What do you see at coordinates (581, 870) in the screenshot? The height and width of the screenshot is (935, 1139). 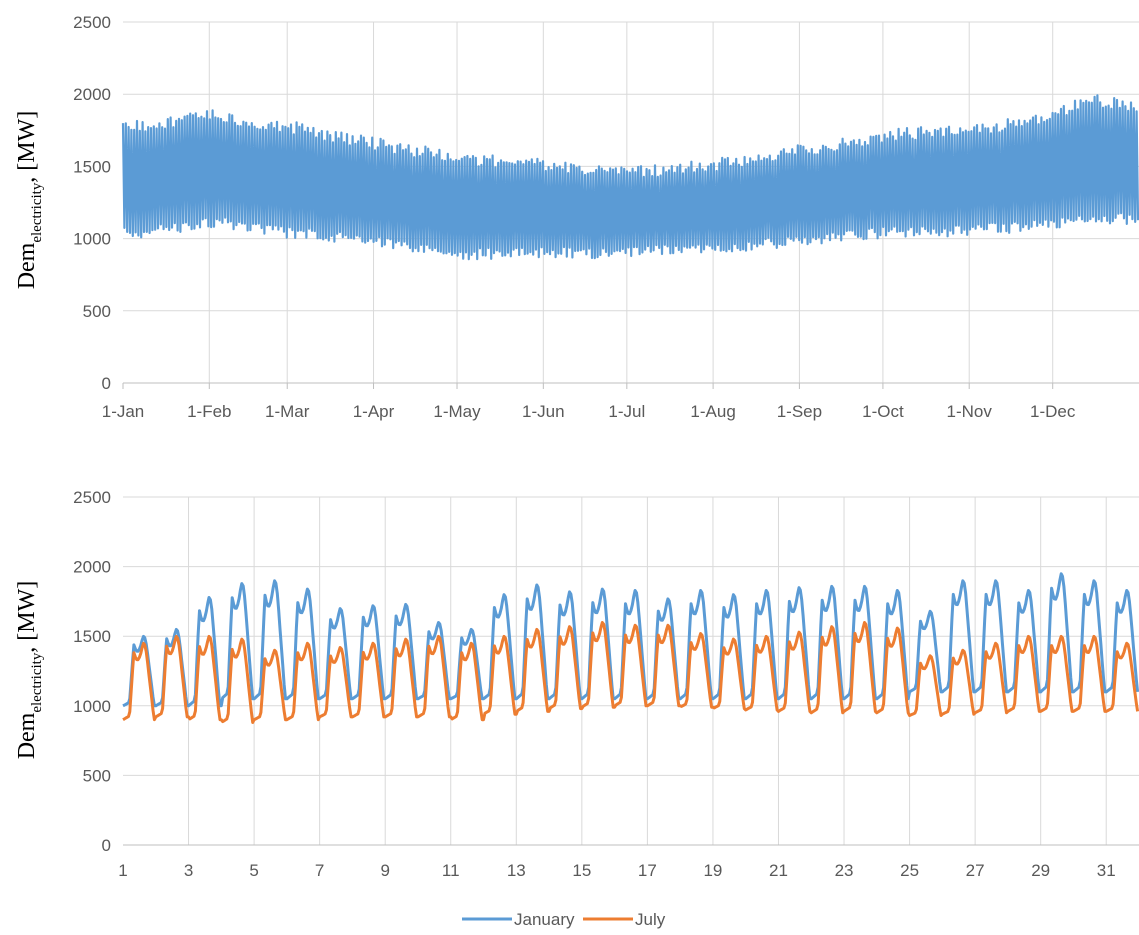 I see `x-tick-label: 15` at bounding box center [581, 870].